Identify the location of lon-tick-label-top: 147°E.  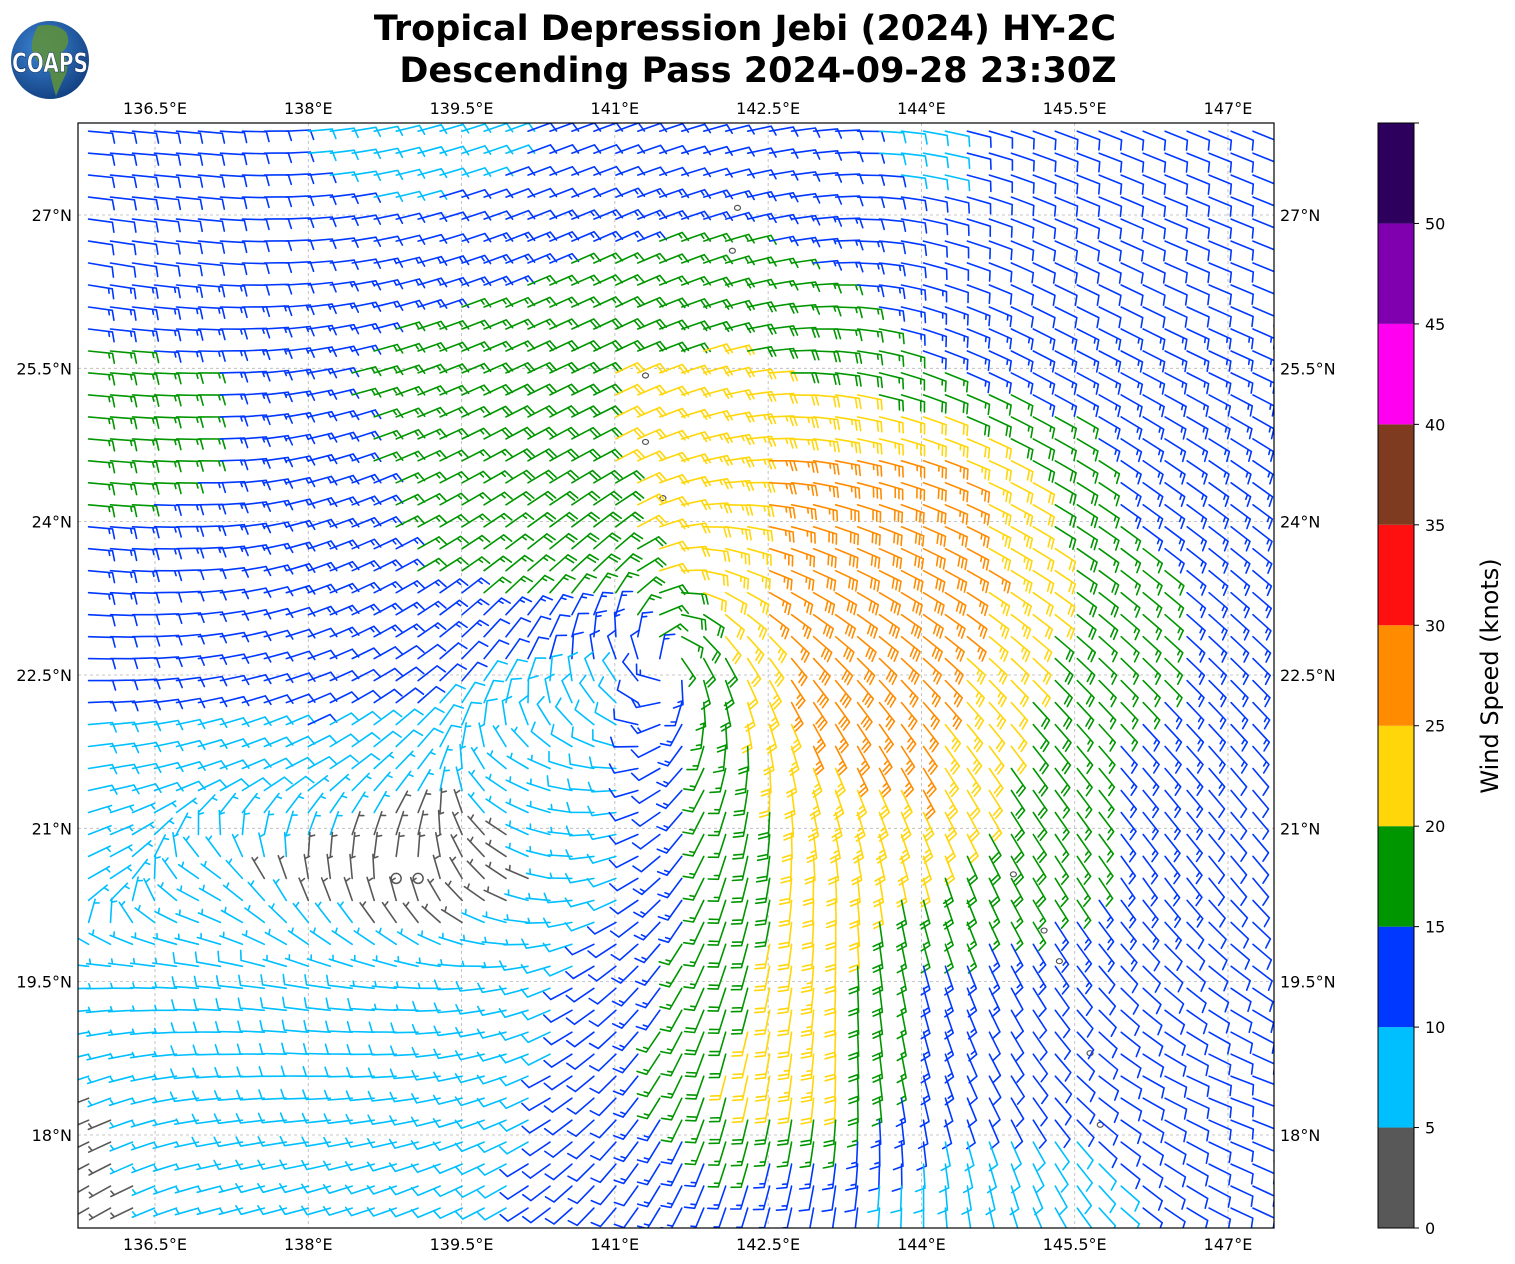
(1228, 108).